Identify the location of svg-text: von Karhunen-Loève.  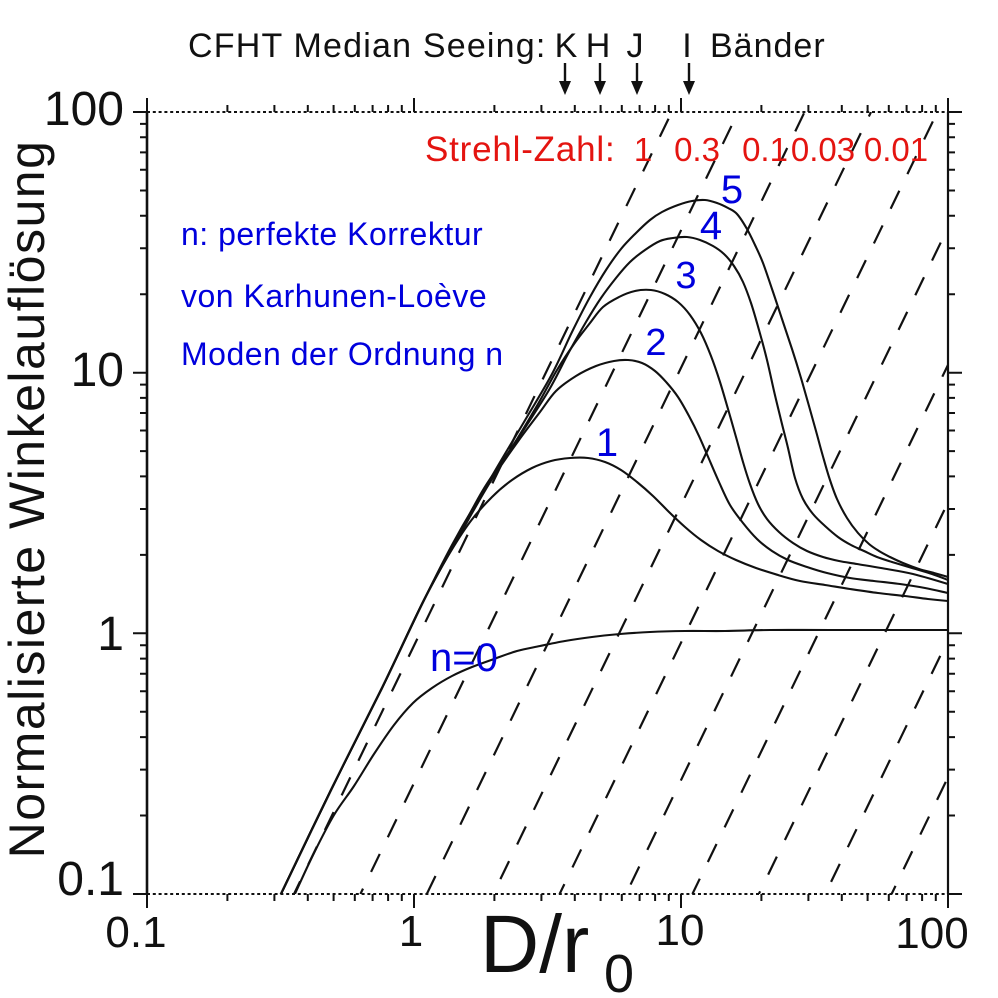
(334, 296).